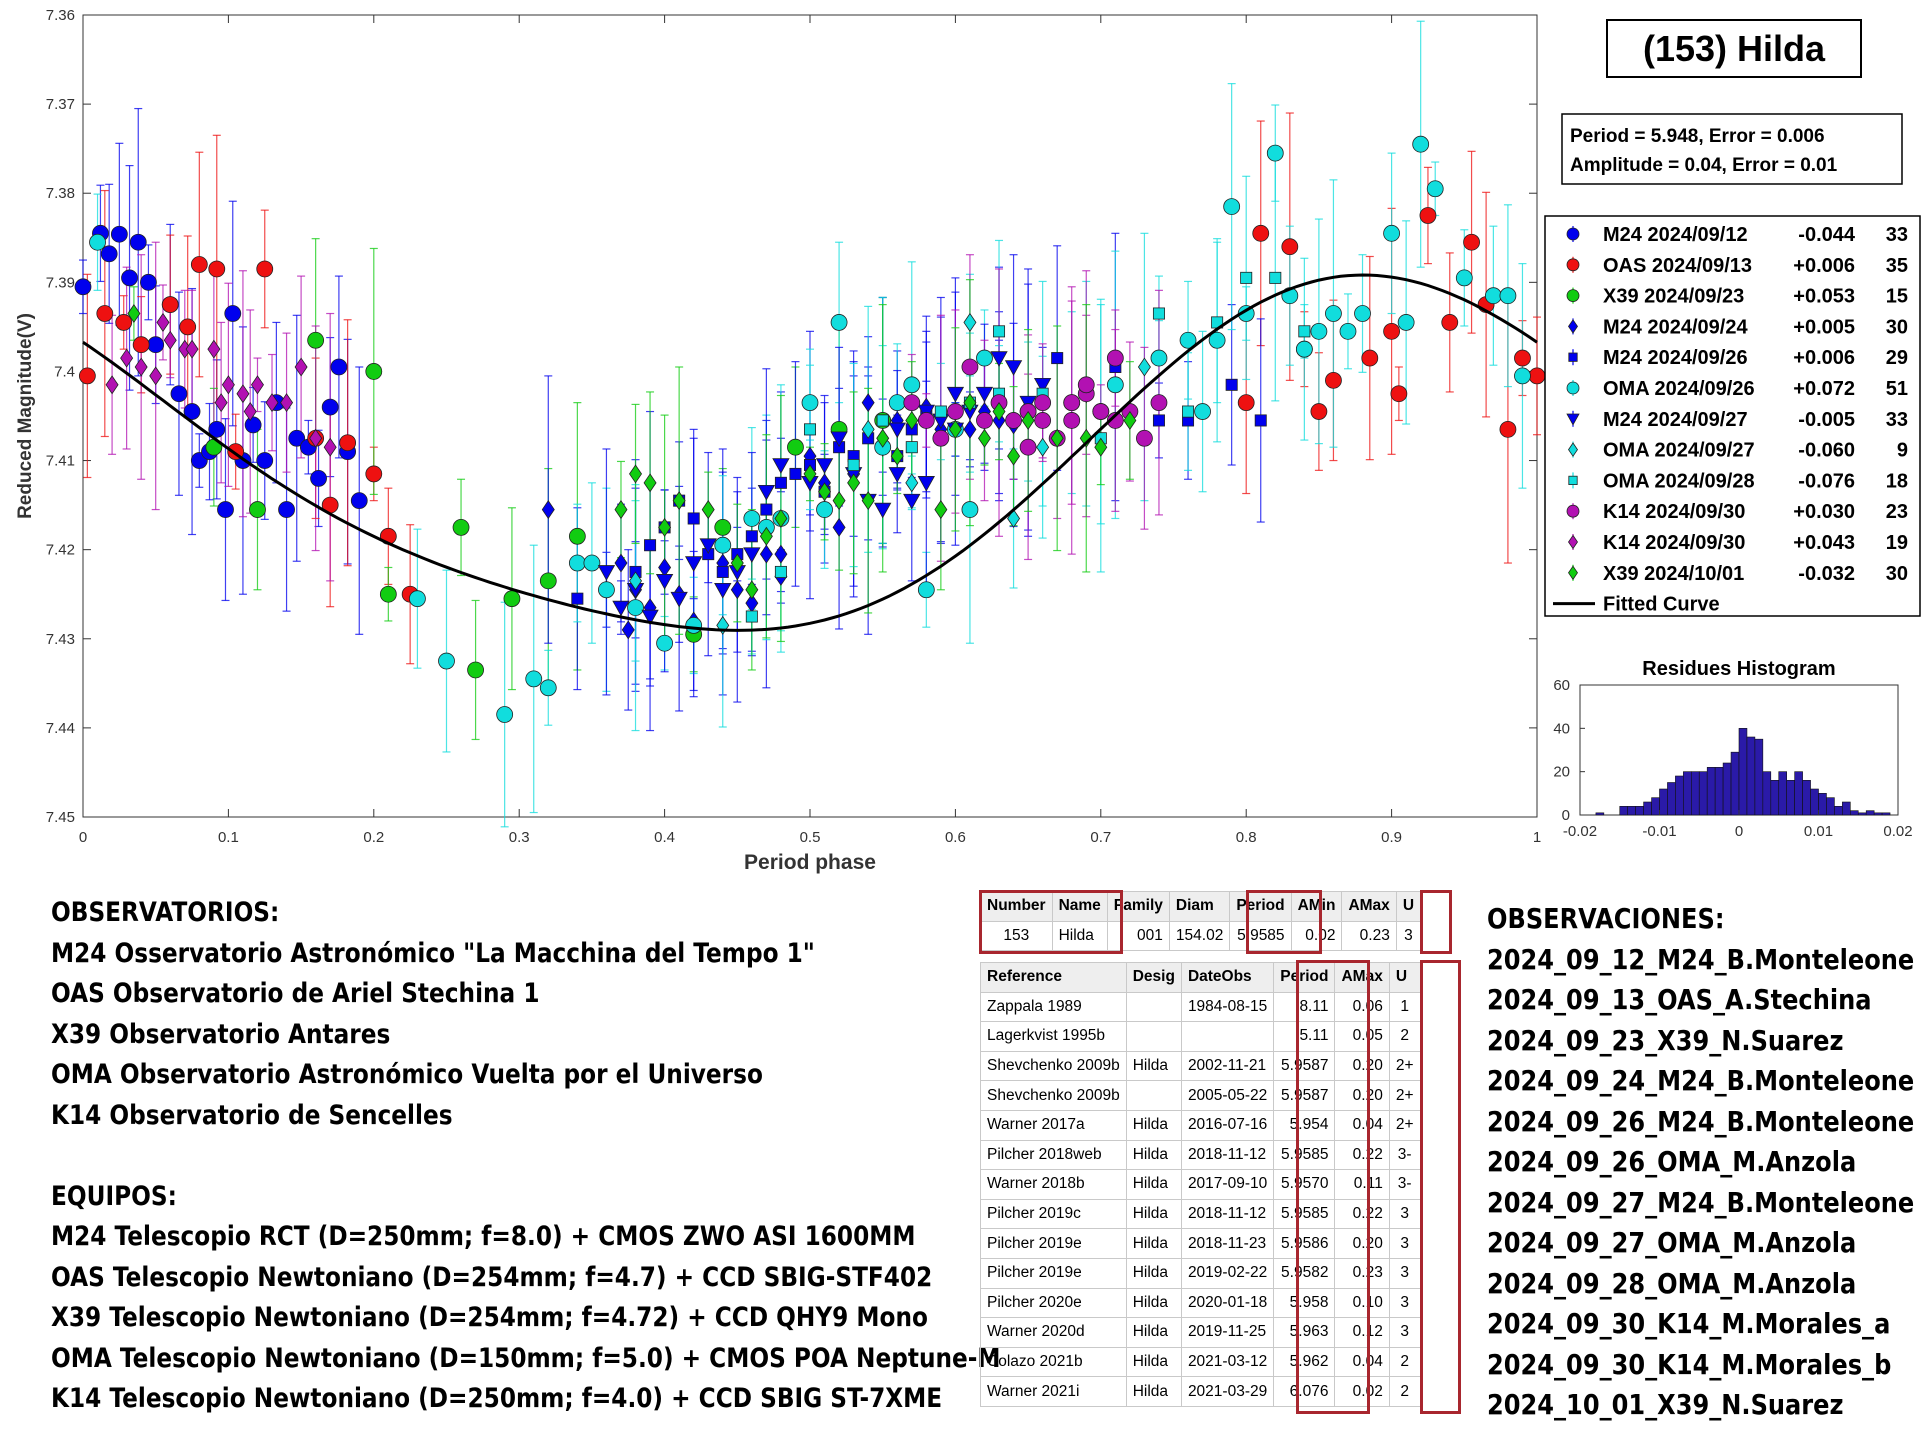 The height and width of the screenshot is (1449, 1930). I want to click on histogram-title: Residues Histogram, so click(1738, 669).